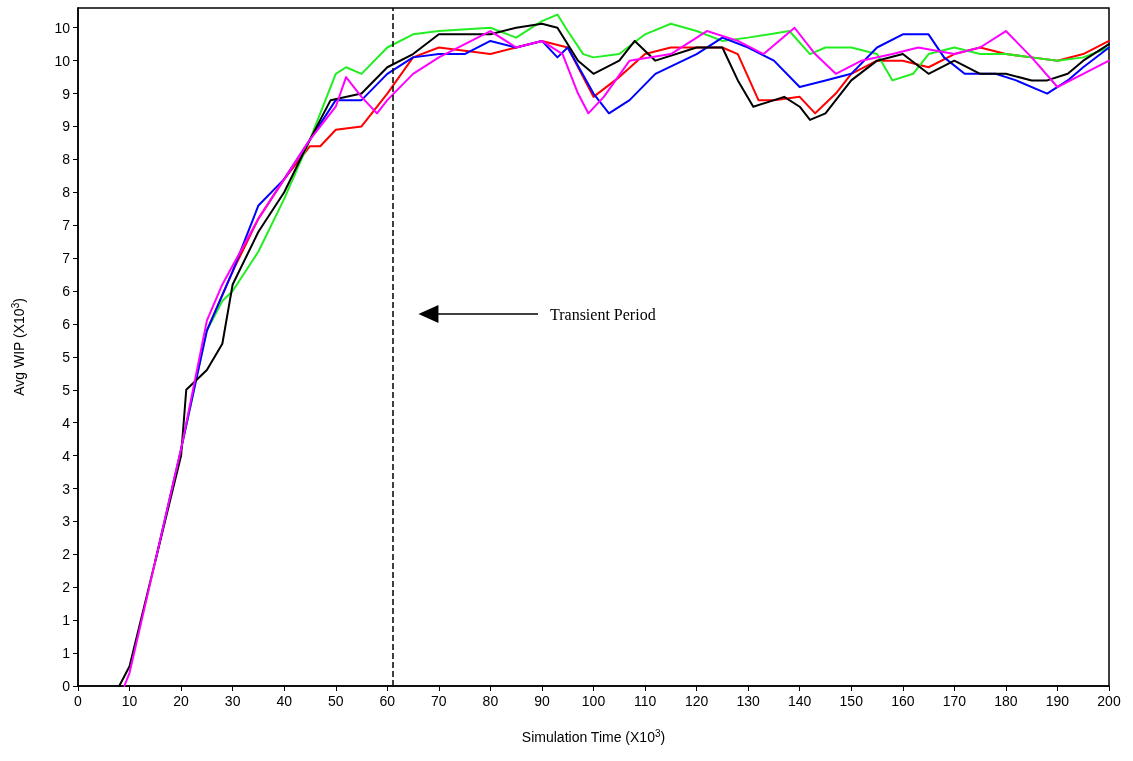 This screenshot has width=1133, height=761. Describe the element at coordinates (66, 686) in the screenshot. I see `y-tick-label: 0` at that location.